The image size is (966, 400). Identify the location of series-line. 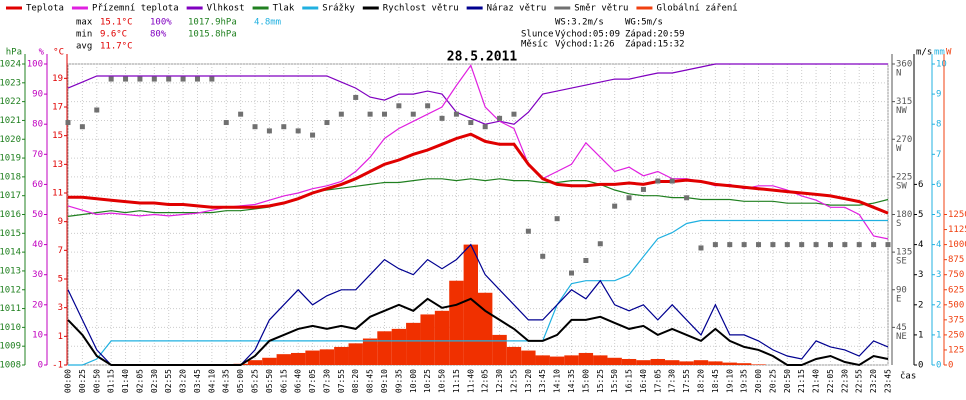
(478, 332).